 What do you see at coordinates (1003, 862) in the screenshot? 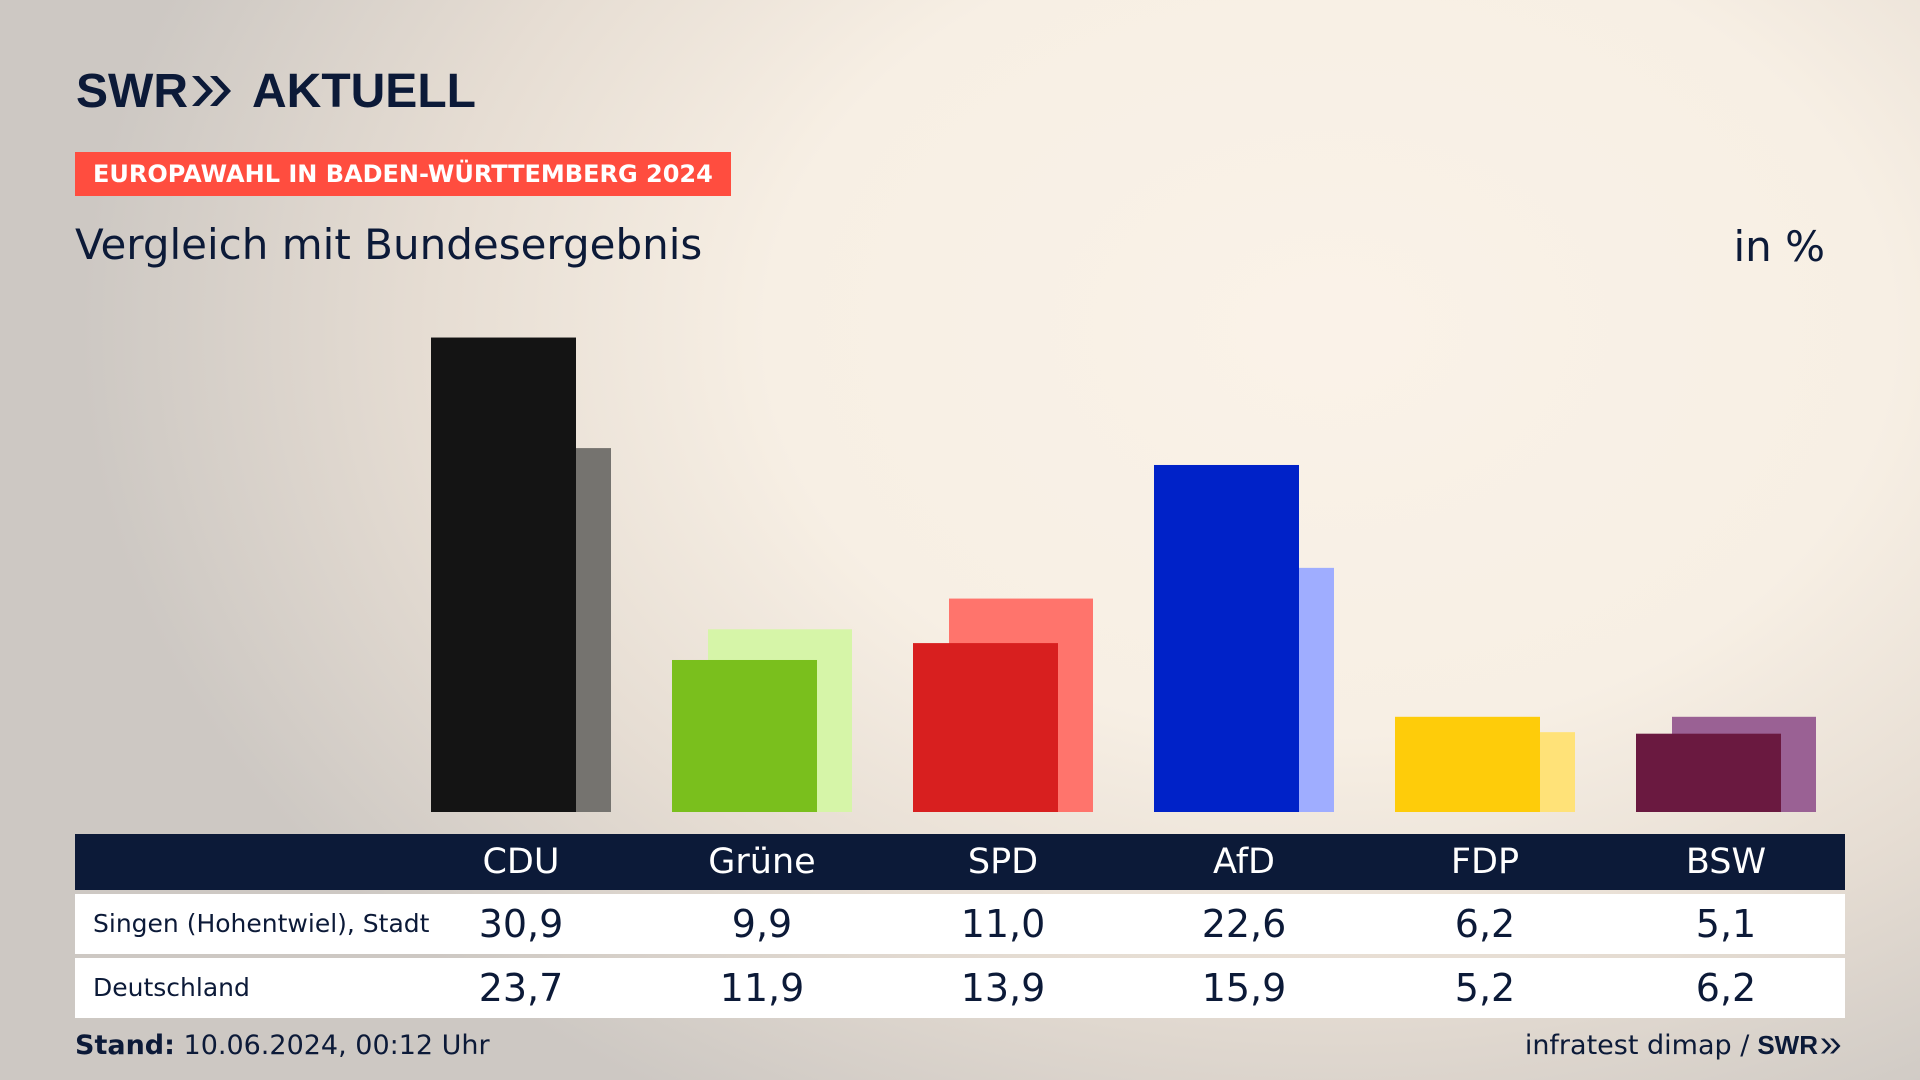
I see `column-header-spd: SPD` at bounding box center [1003, 862].